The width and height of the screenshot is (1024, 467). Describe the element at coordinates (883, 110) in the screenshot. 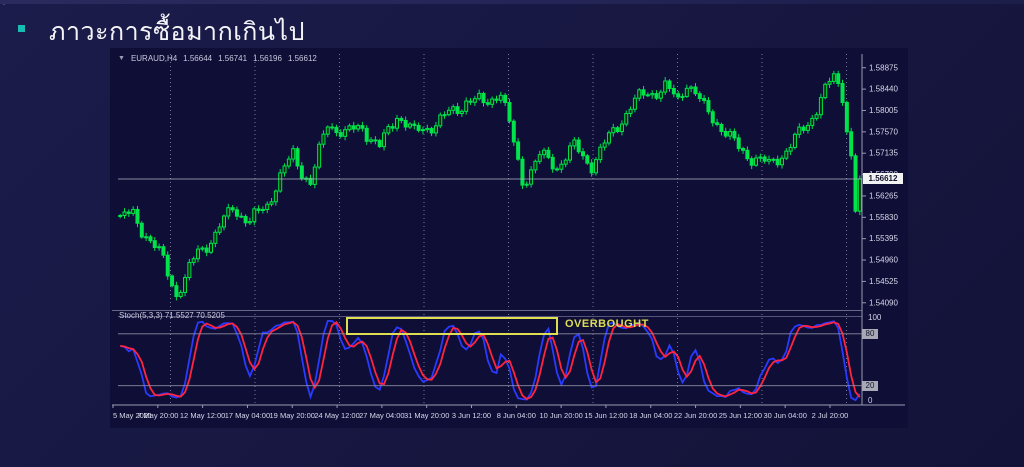

I see `price-axis-label: 1.58005` at that location.